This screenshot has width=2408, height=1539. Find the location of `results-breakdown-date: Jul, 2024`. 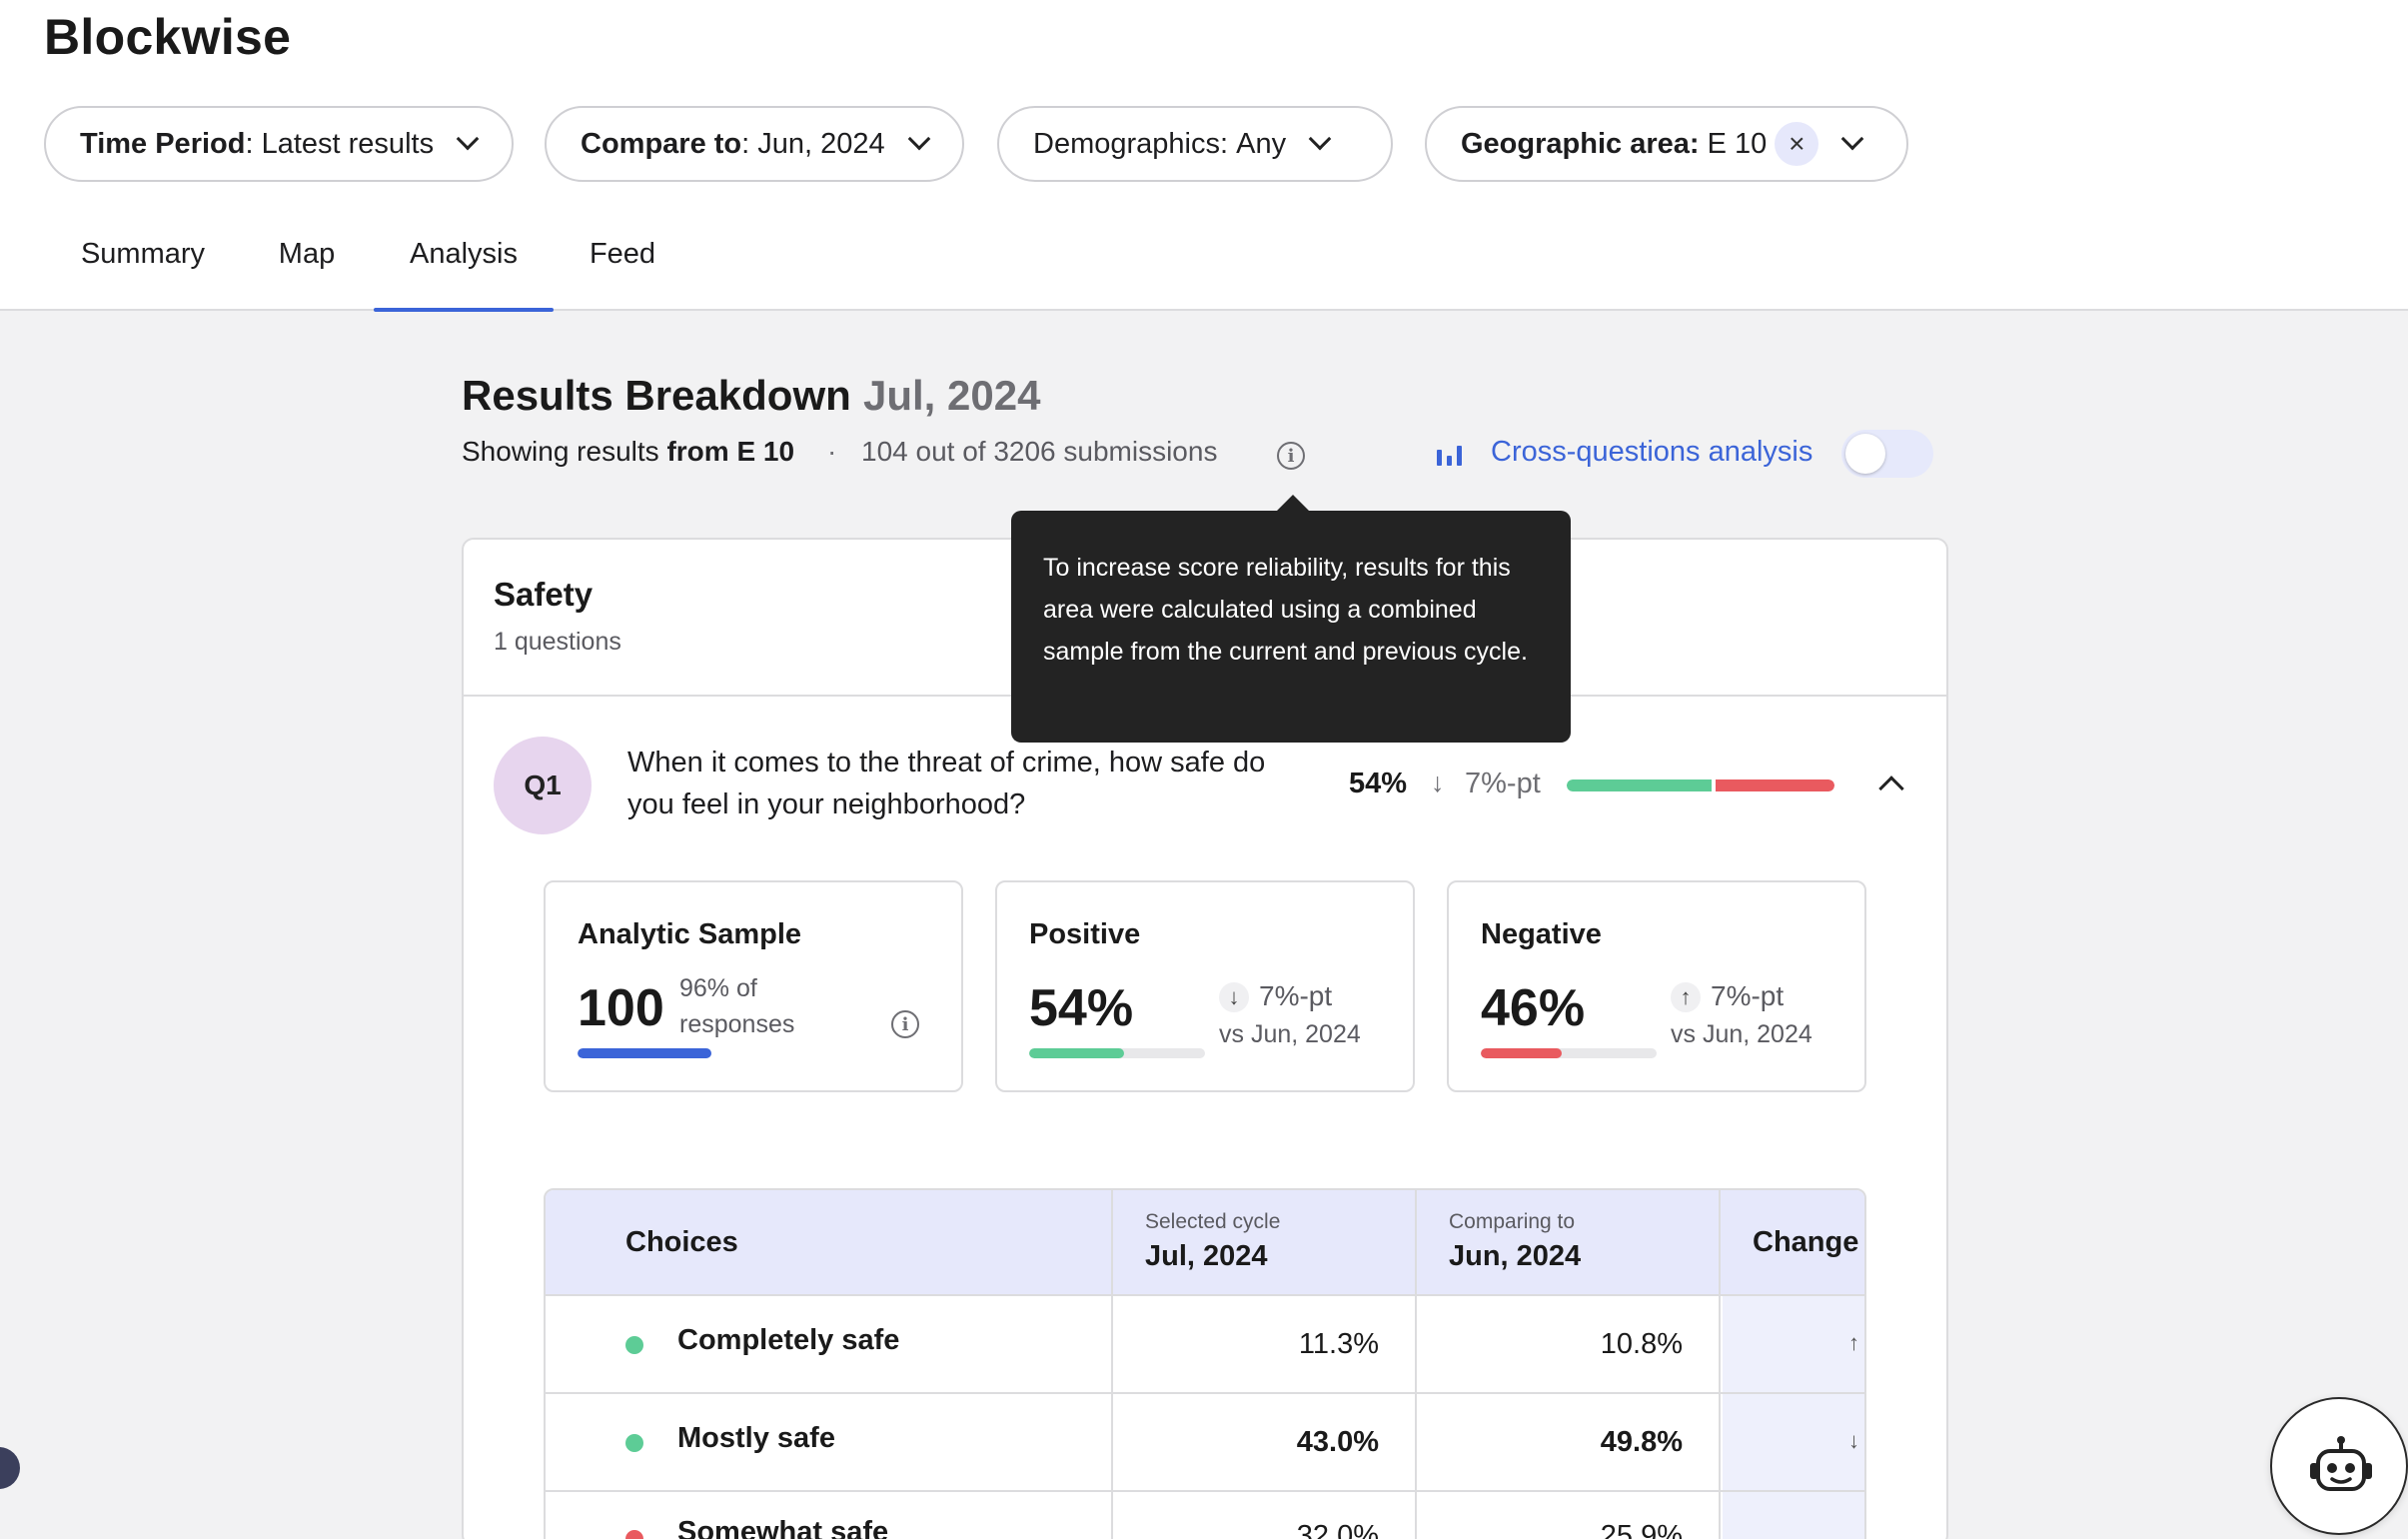

results-breakdown-date: Jul, 2024 is located at coordinates (952, 395).